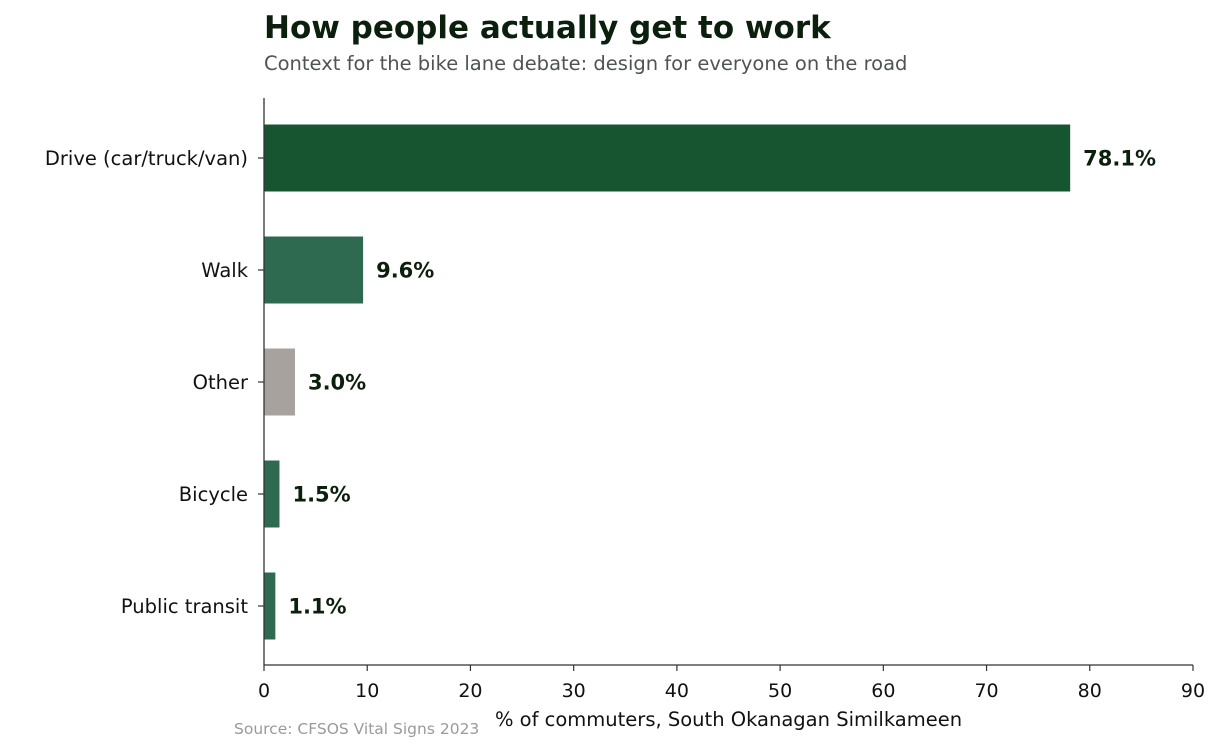 This screenshot has height=756, width=1223. What do you see at coordinates (367, 691) in the screenshot?
I see `x-tick-label-10: 10` at bounding box center [367, 691].